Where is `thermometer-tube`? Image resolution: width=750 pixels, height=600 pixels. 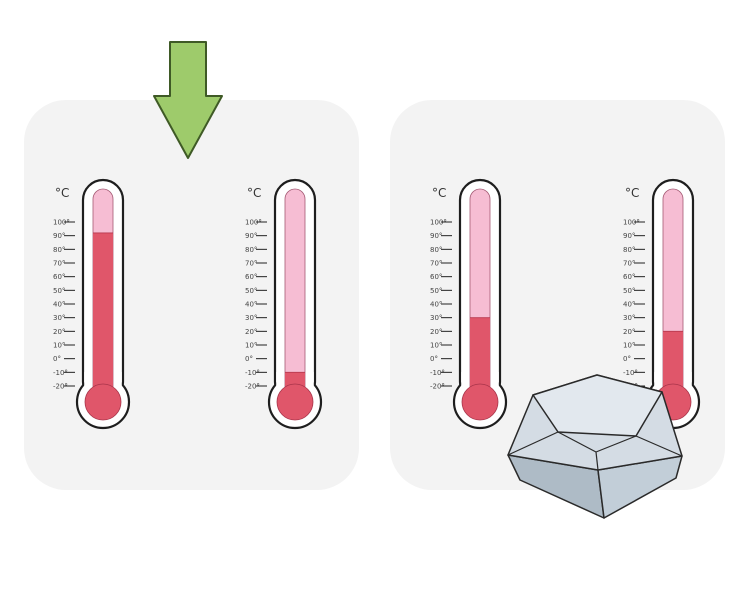 thermometer-tube is located at coordinates (295, 295).